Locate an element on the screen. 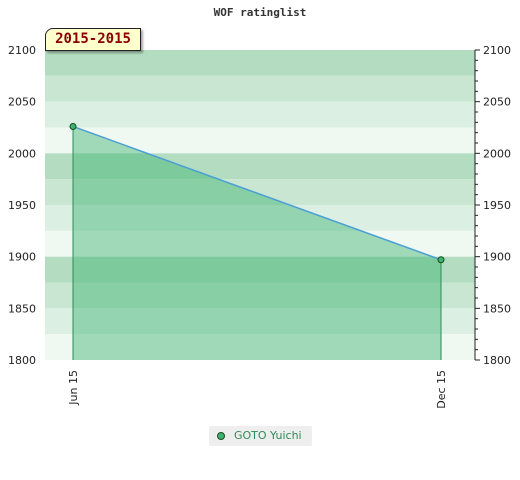 The width and height of the screenshot is (520, 480). y-tick-label-left: 1800 is located at coordinates (22, 360).